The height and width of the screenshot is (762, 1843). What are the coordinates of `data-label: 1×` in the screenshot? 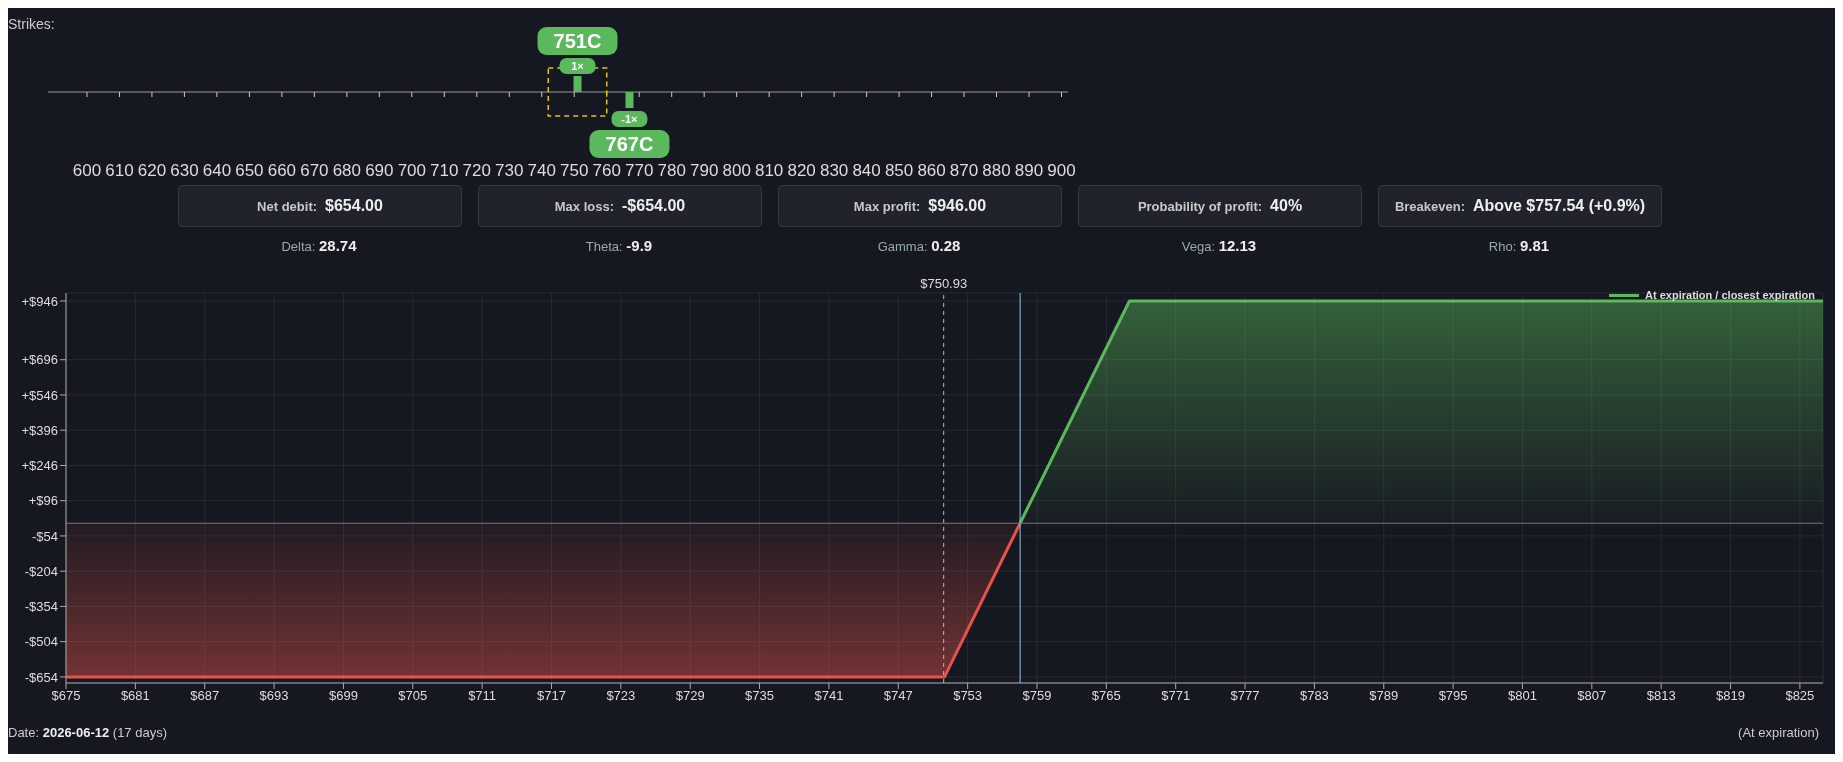 It's located at (577, 66).